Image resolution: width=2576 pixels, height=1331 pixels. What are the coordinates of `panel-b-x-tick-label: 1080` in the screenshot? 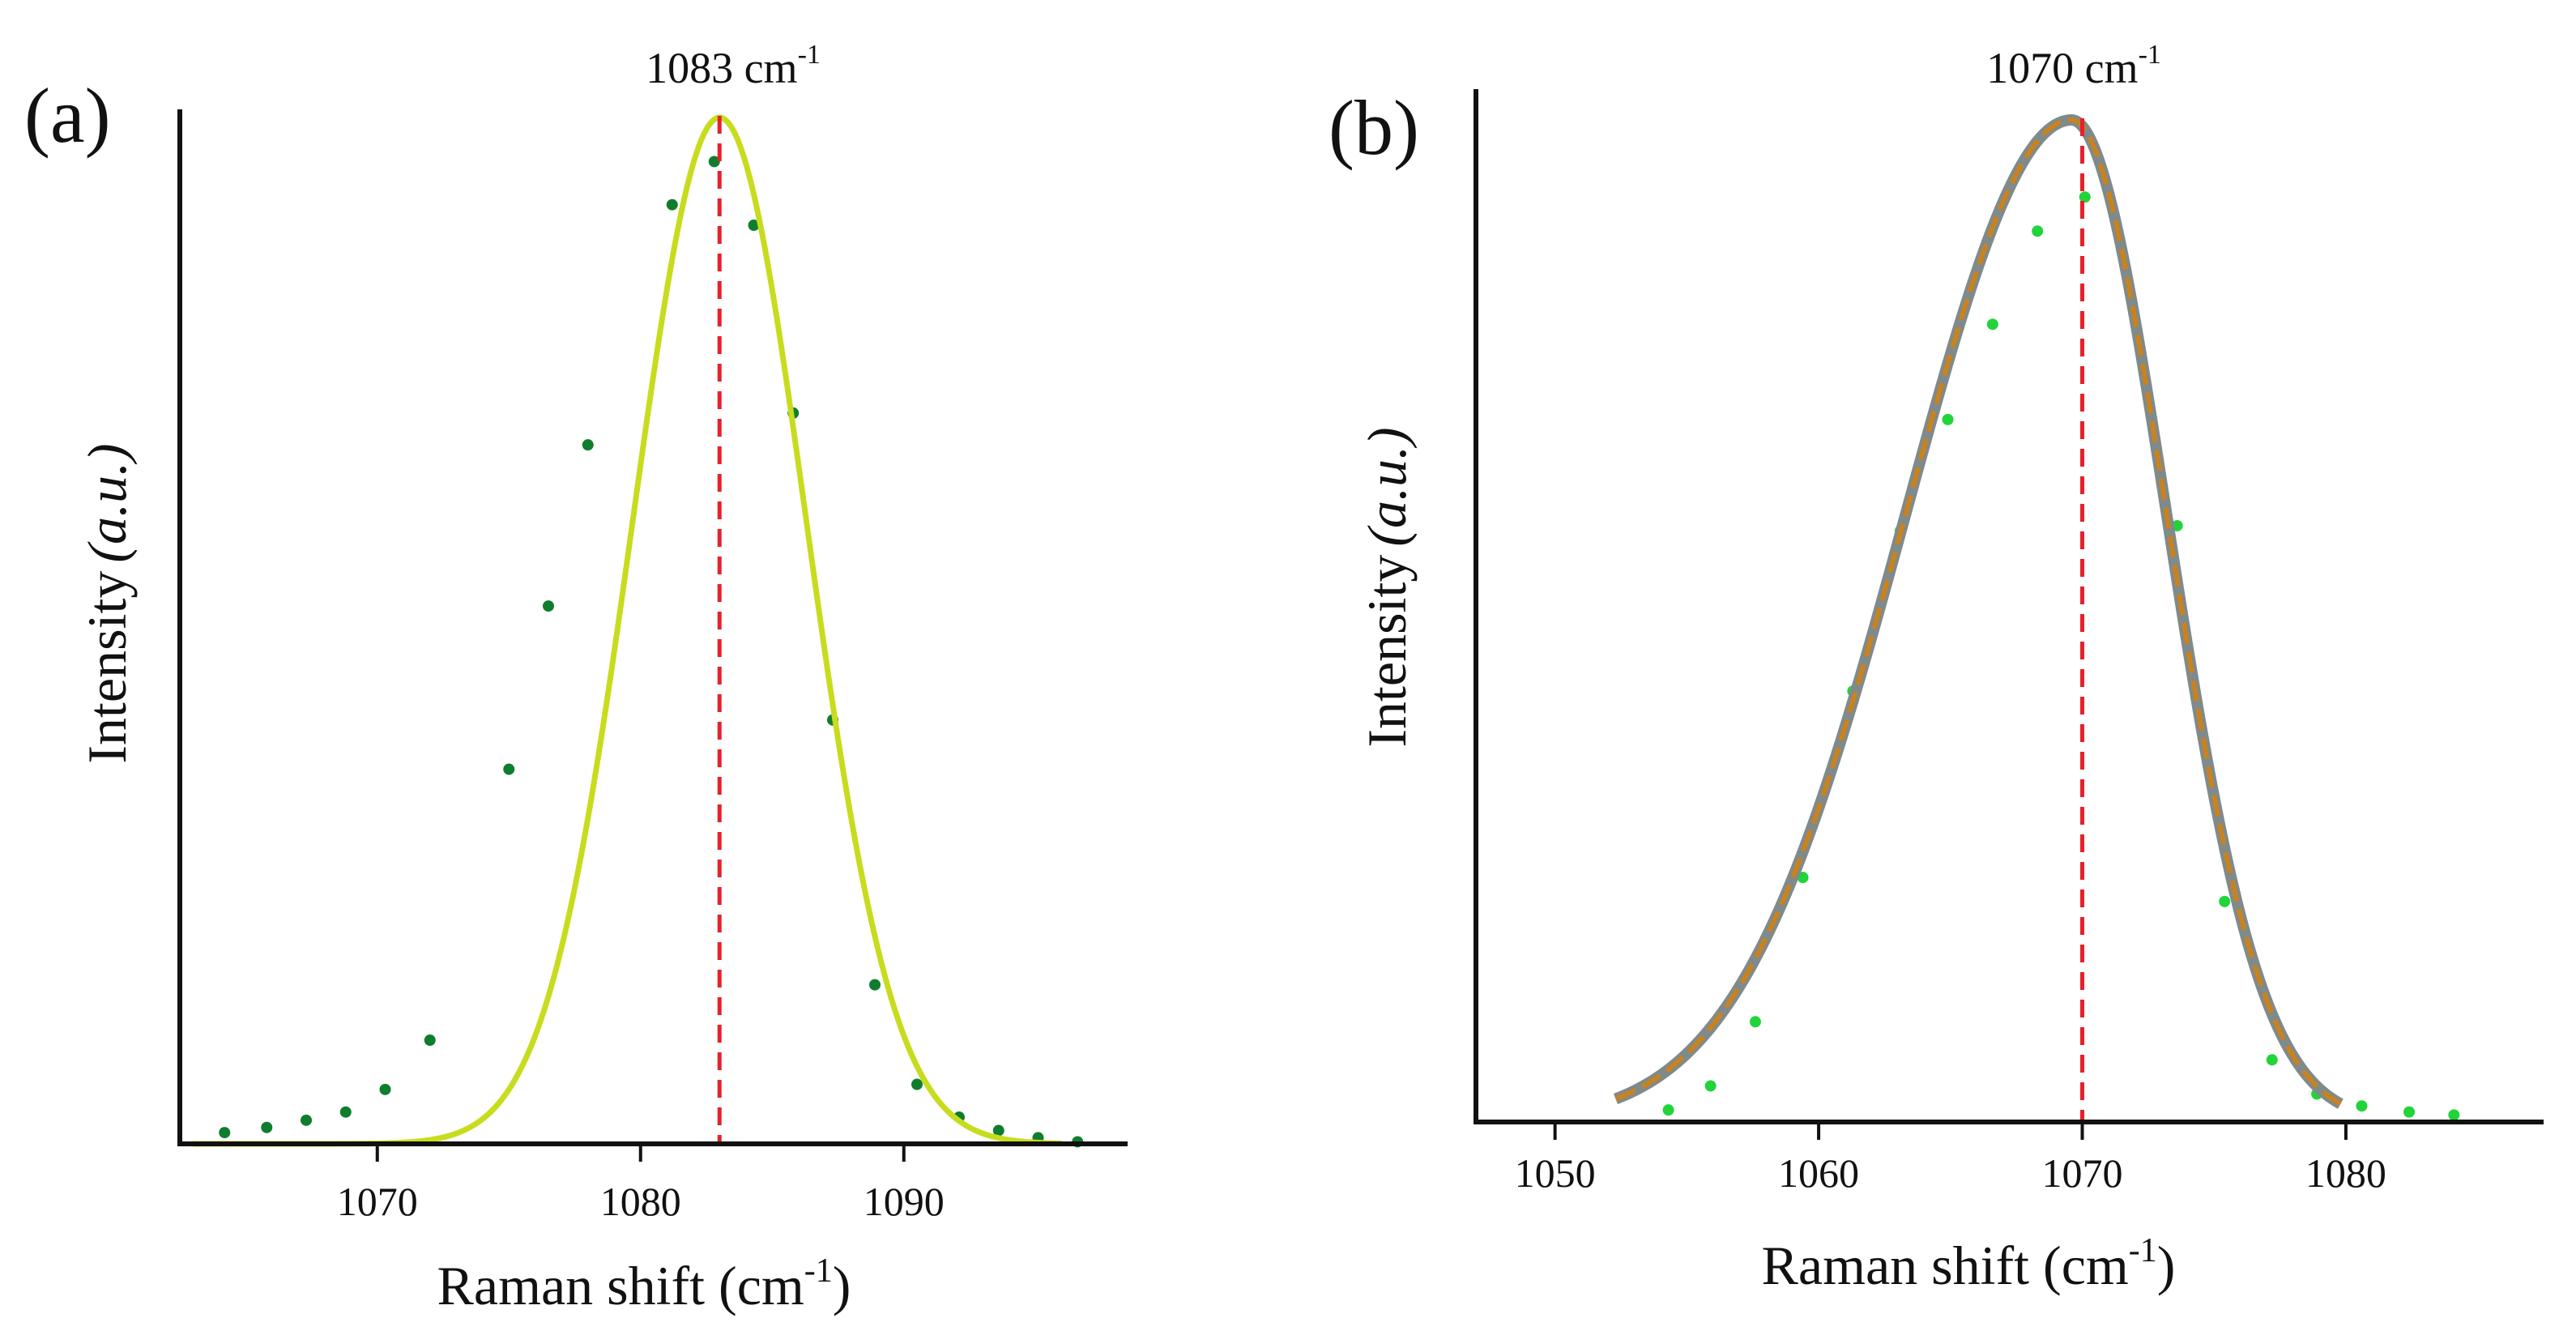 It's located at (2345, 1173).